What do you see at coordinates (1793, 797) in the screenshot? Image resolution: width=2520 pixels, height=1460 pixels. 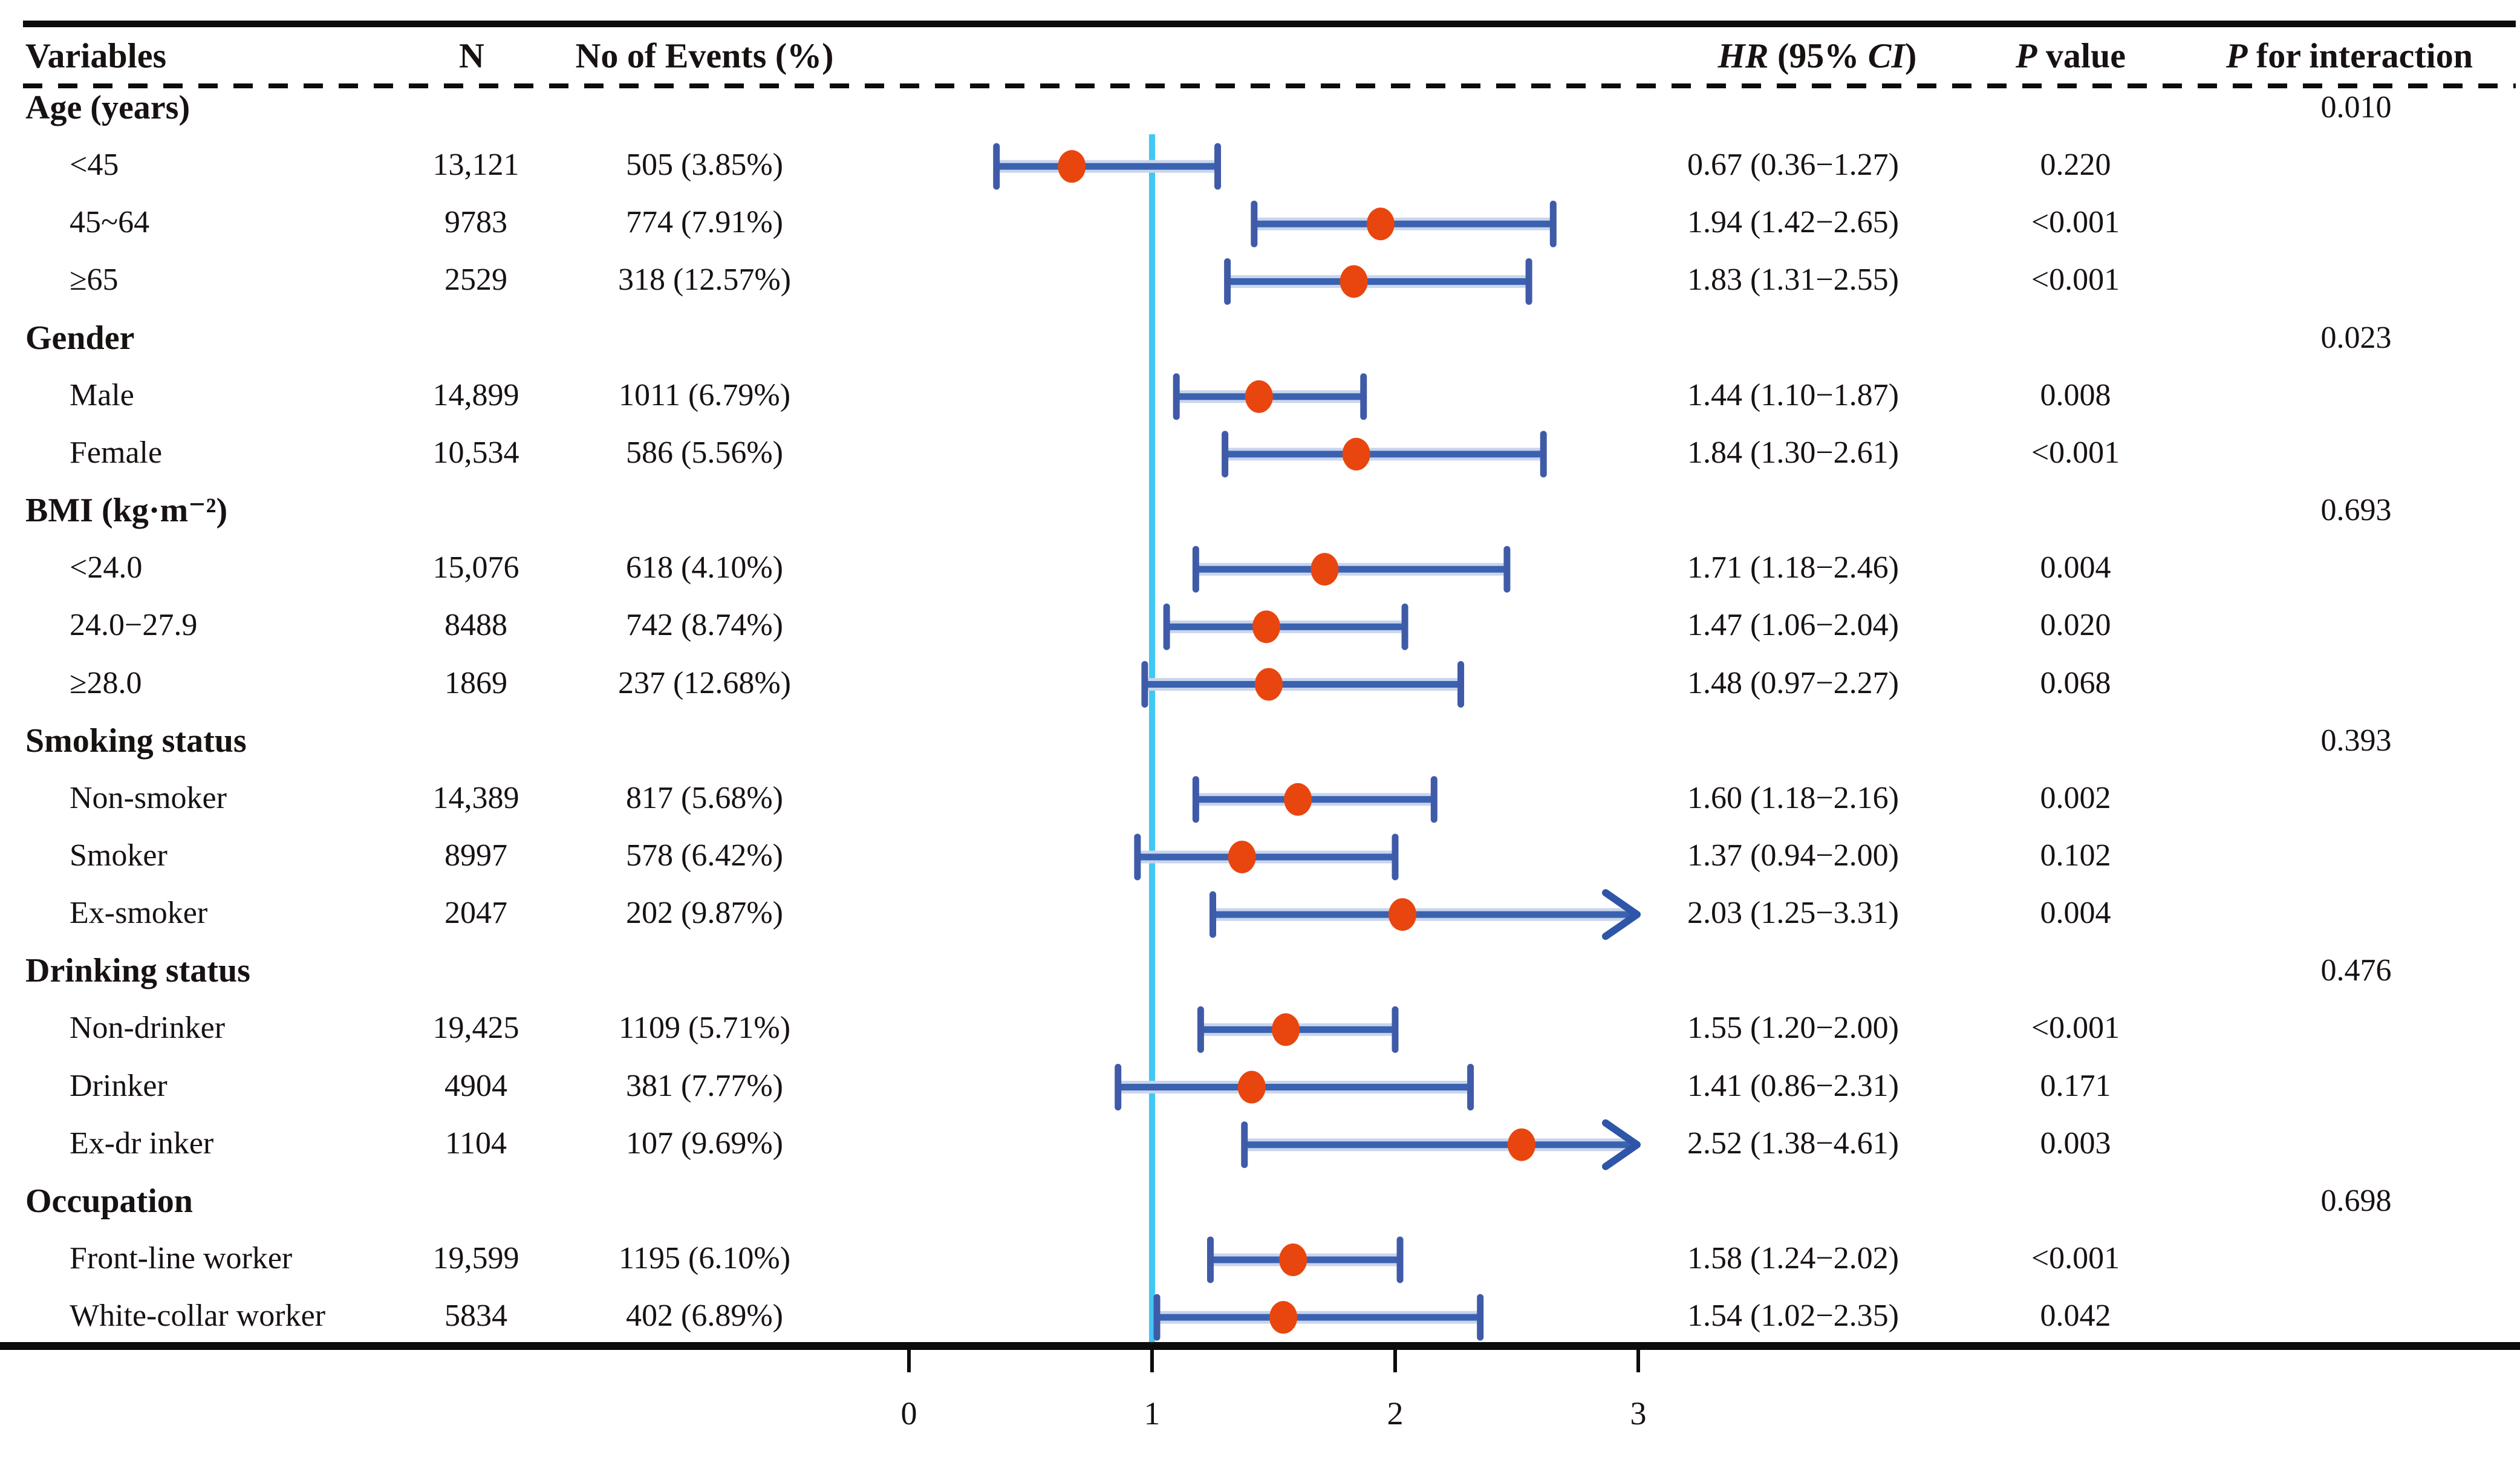 I see `hr-ci-value: 1.60 (1.18−2.16)` at bounding box center [1793, 797].